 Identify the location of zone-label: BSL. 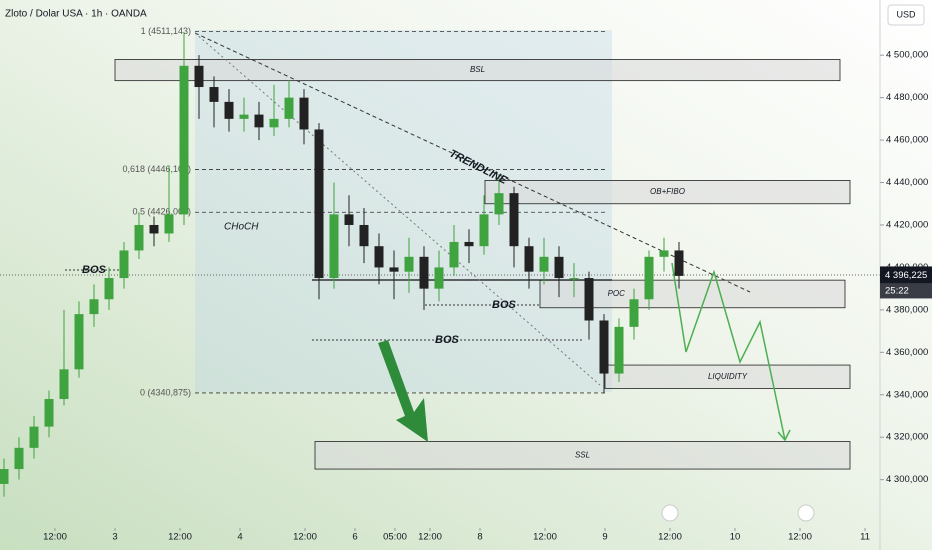
(477, 69).